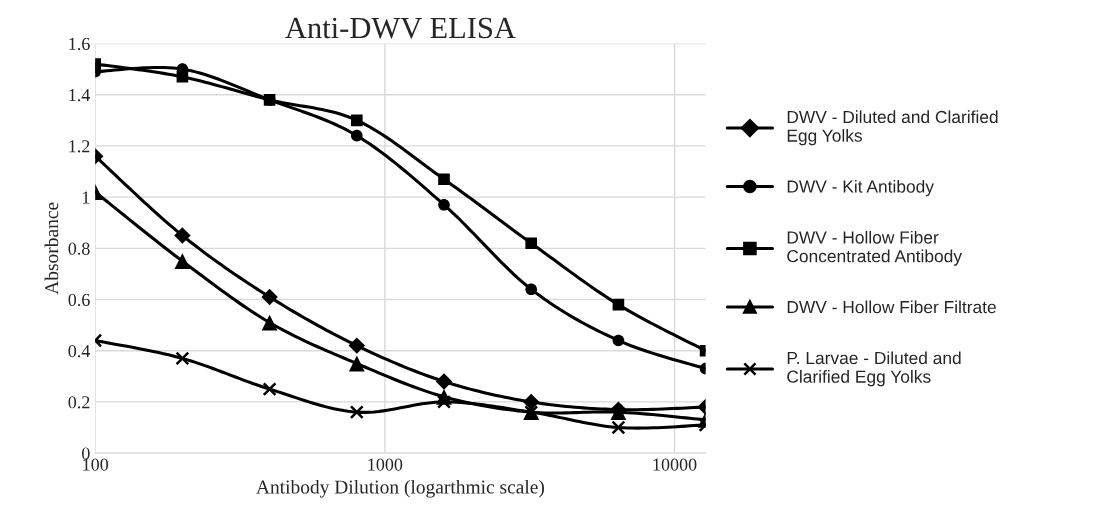 The height and width of the screenshot is (512, 1120). What do you see at coordinates (79, 248) in the screenshot?
I see `y-tick-label: 0.8` at bounding box center [79, 248].